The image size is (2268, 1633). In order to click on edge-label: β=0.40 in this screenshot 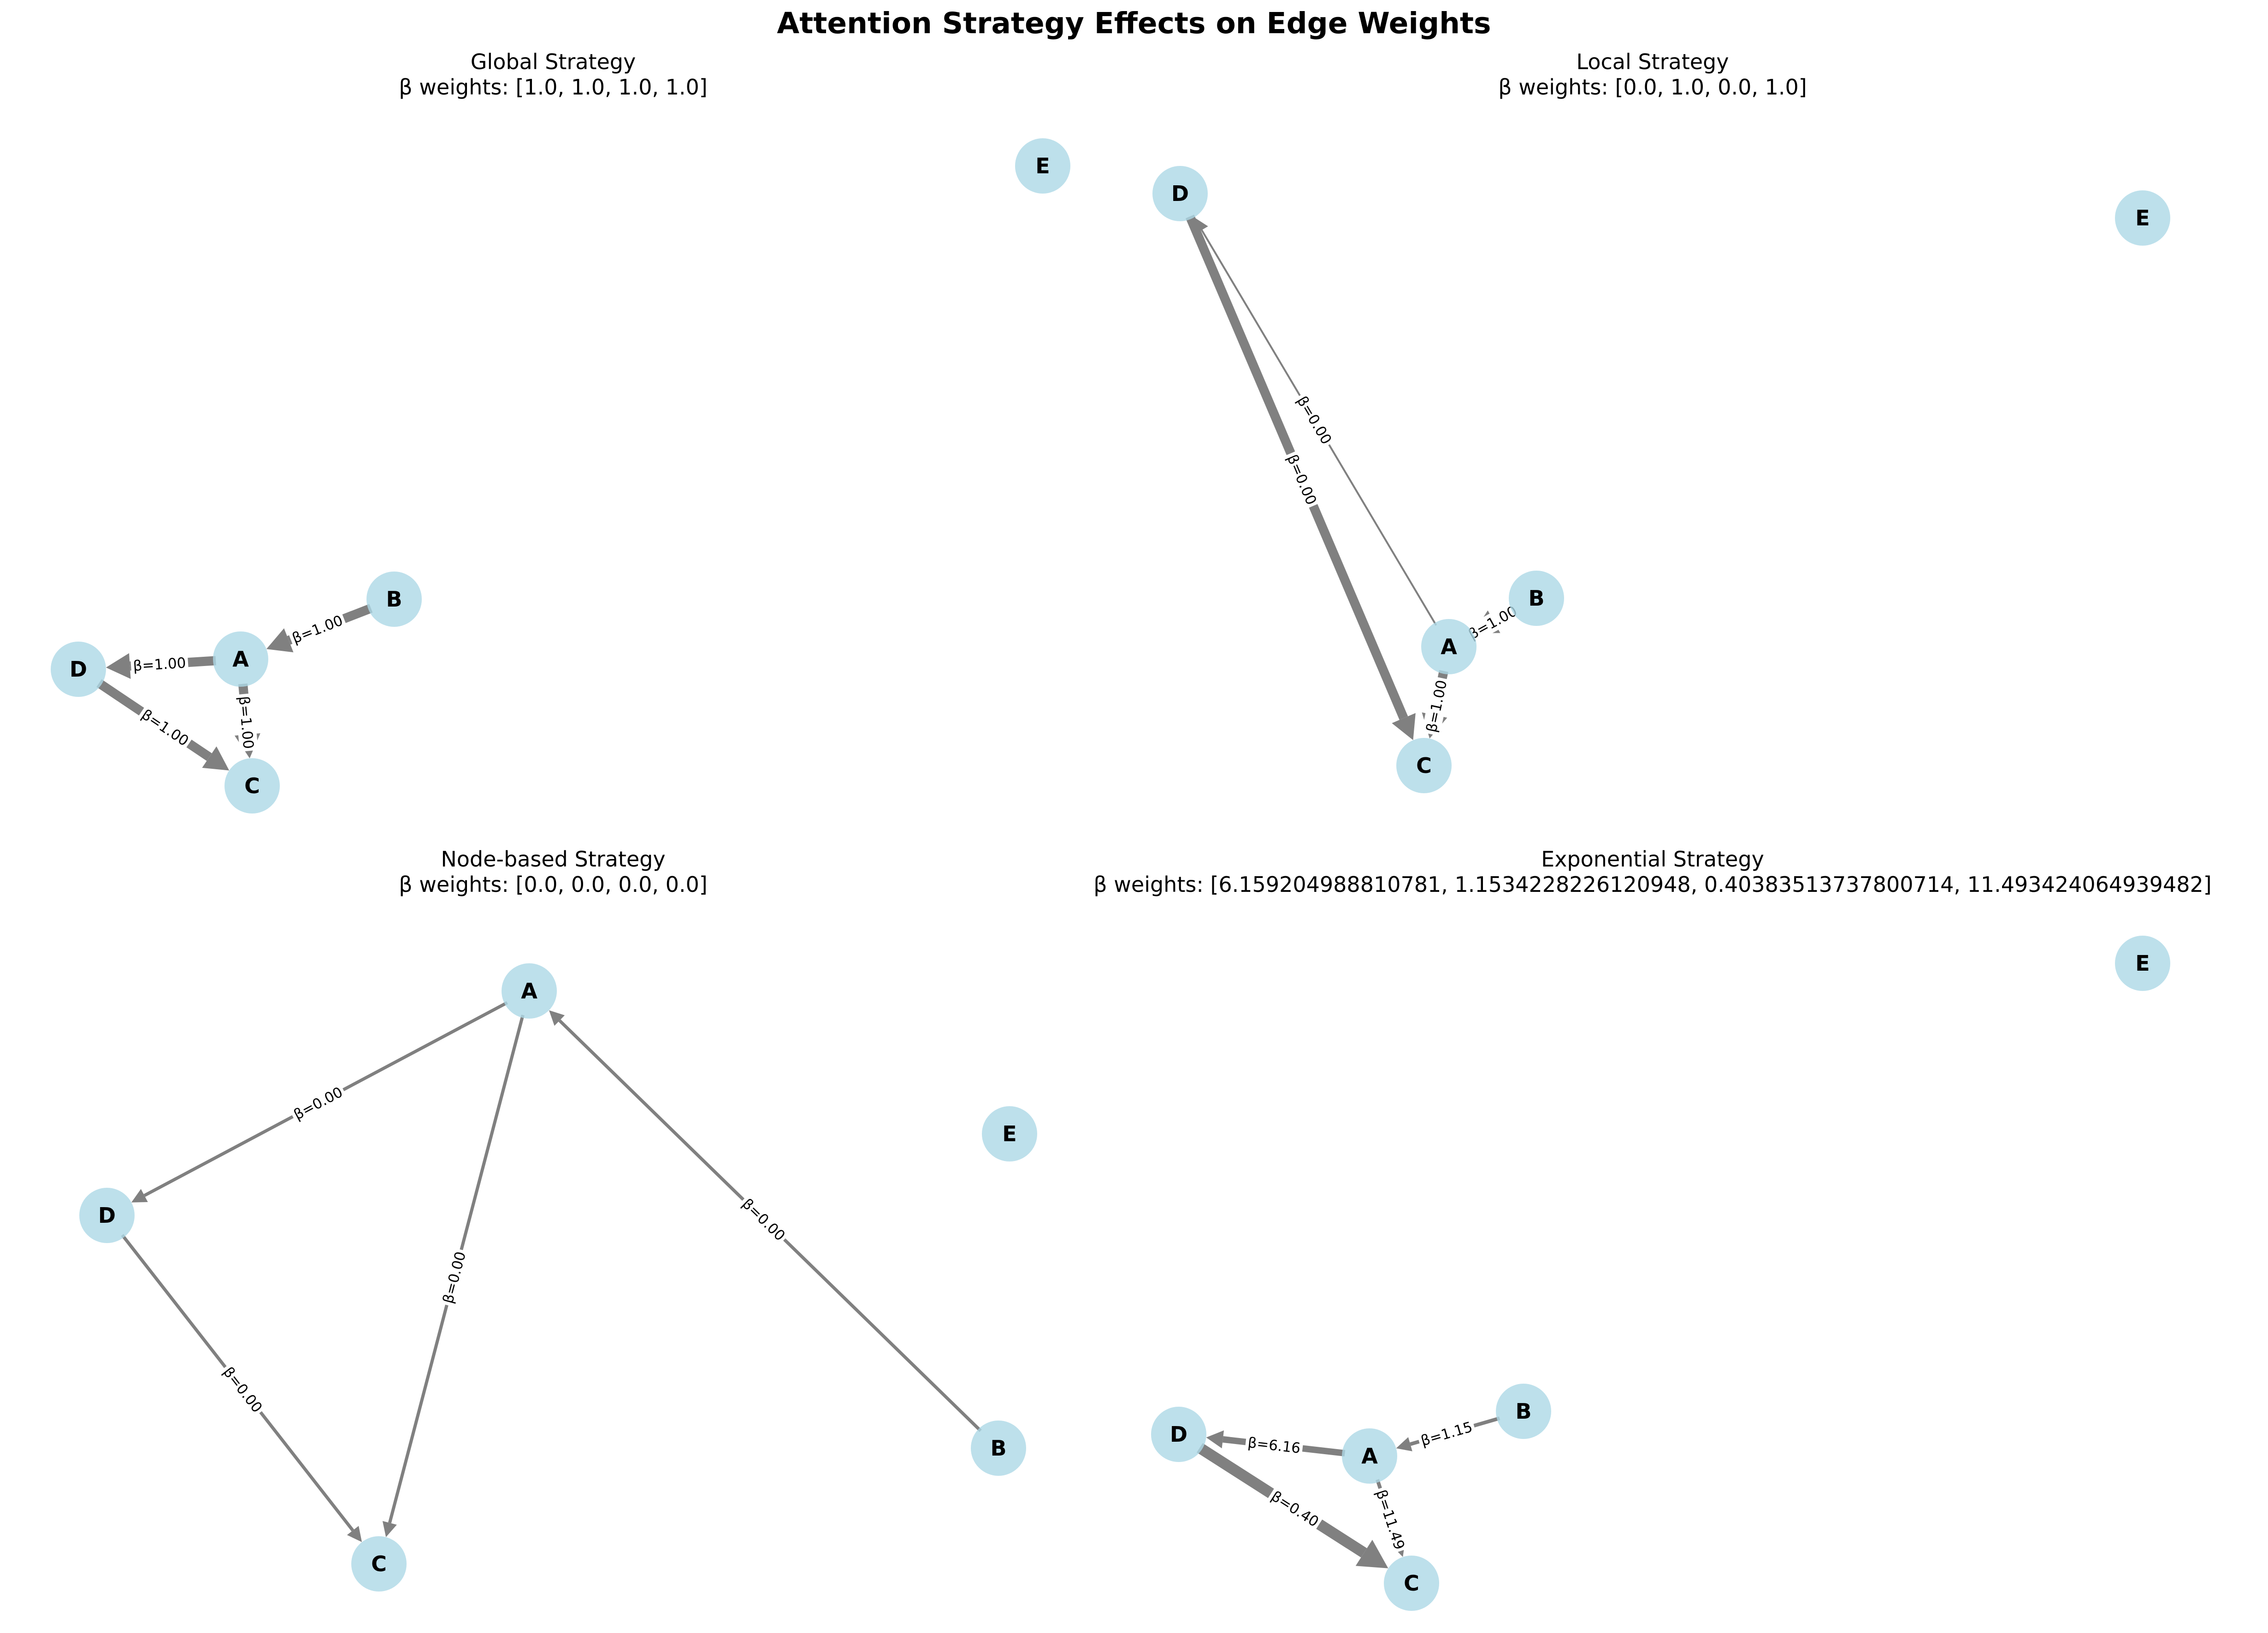, I will do `click(1295, 1509)`.